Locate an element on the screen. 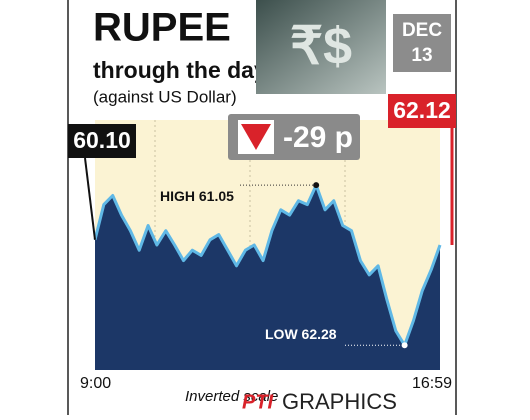  low-dot is located at coordinates (404, 345).